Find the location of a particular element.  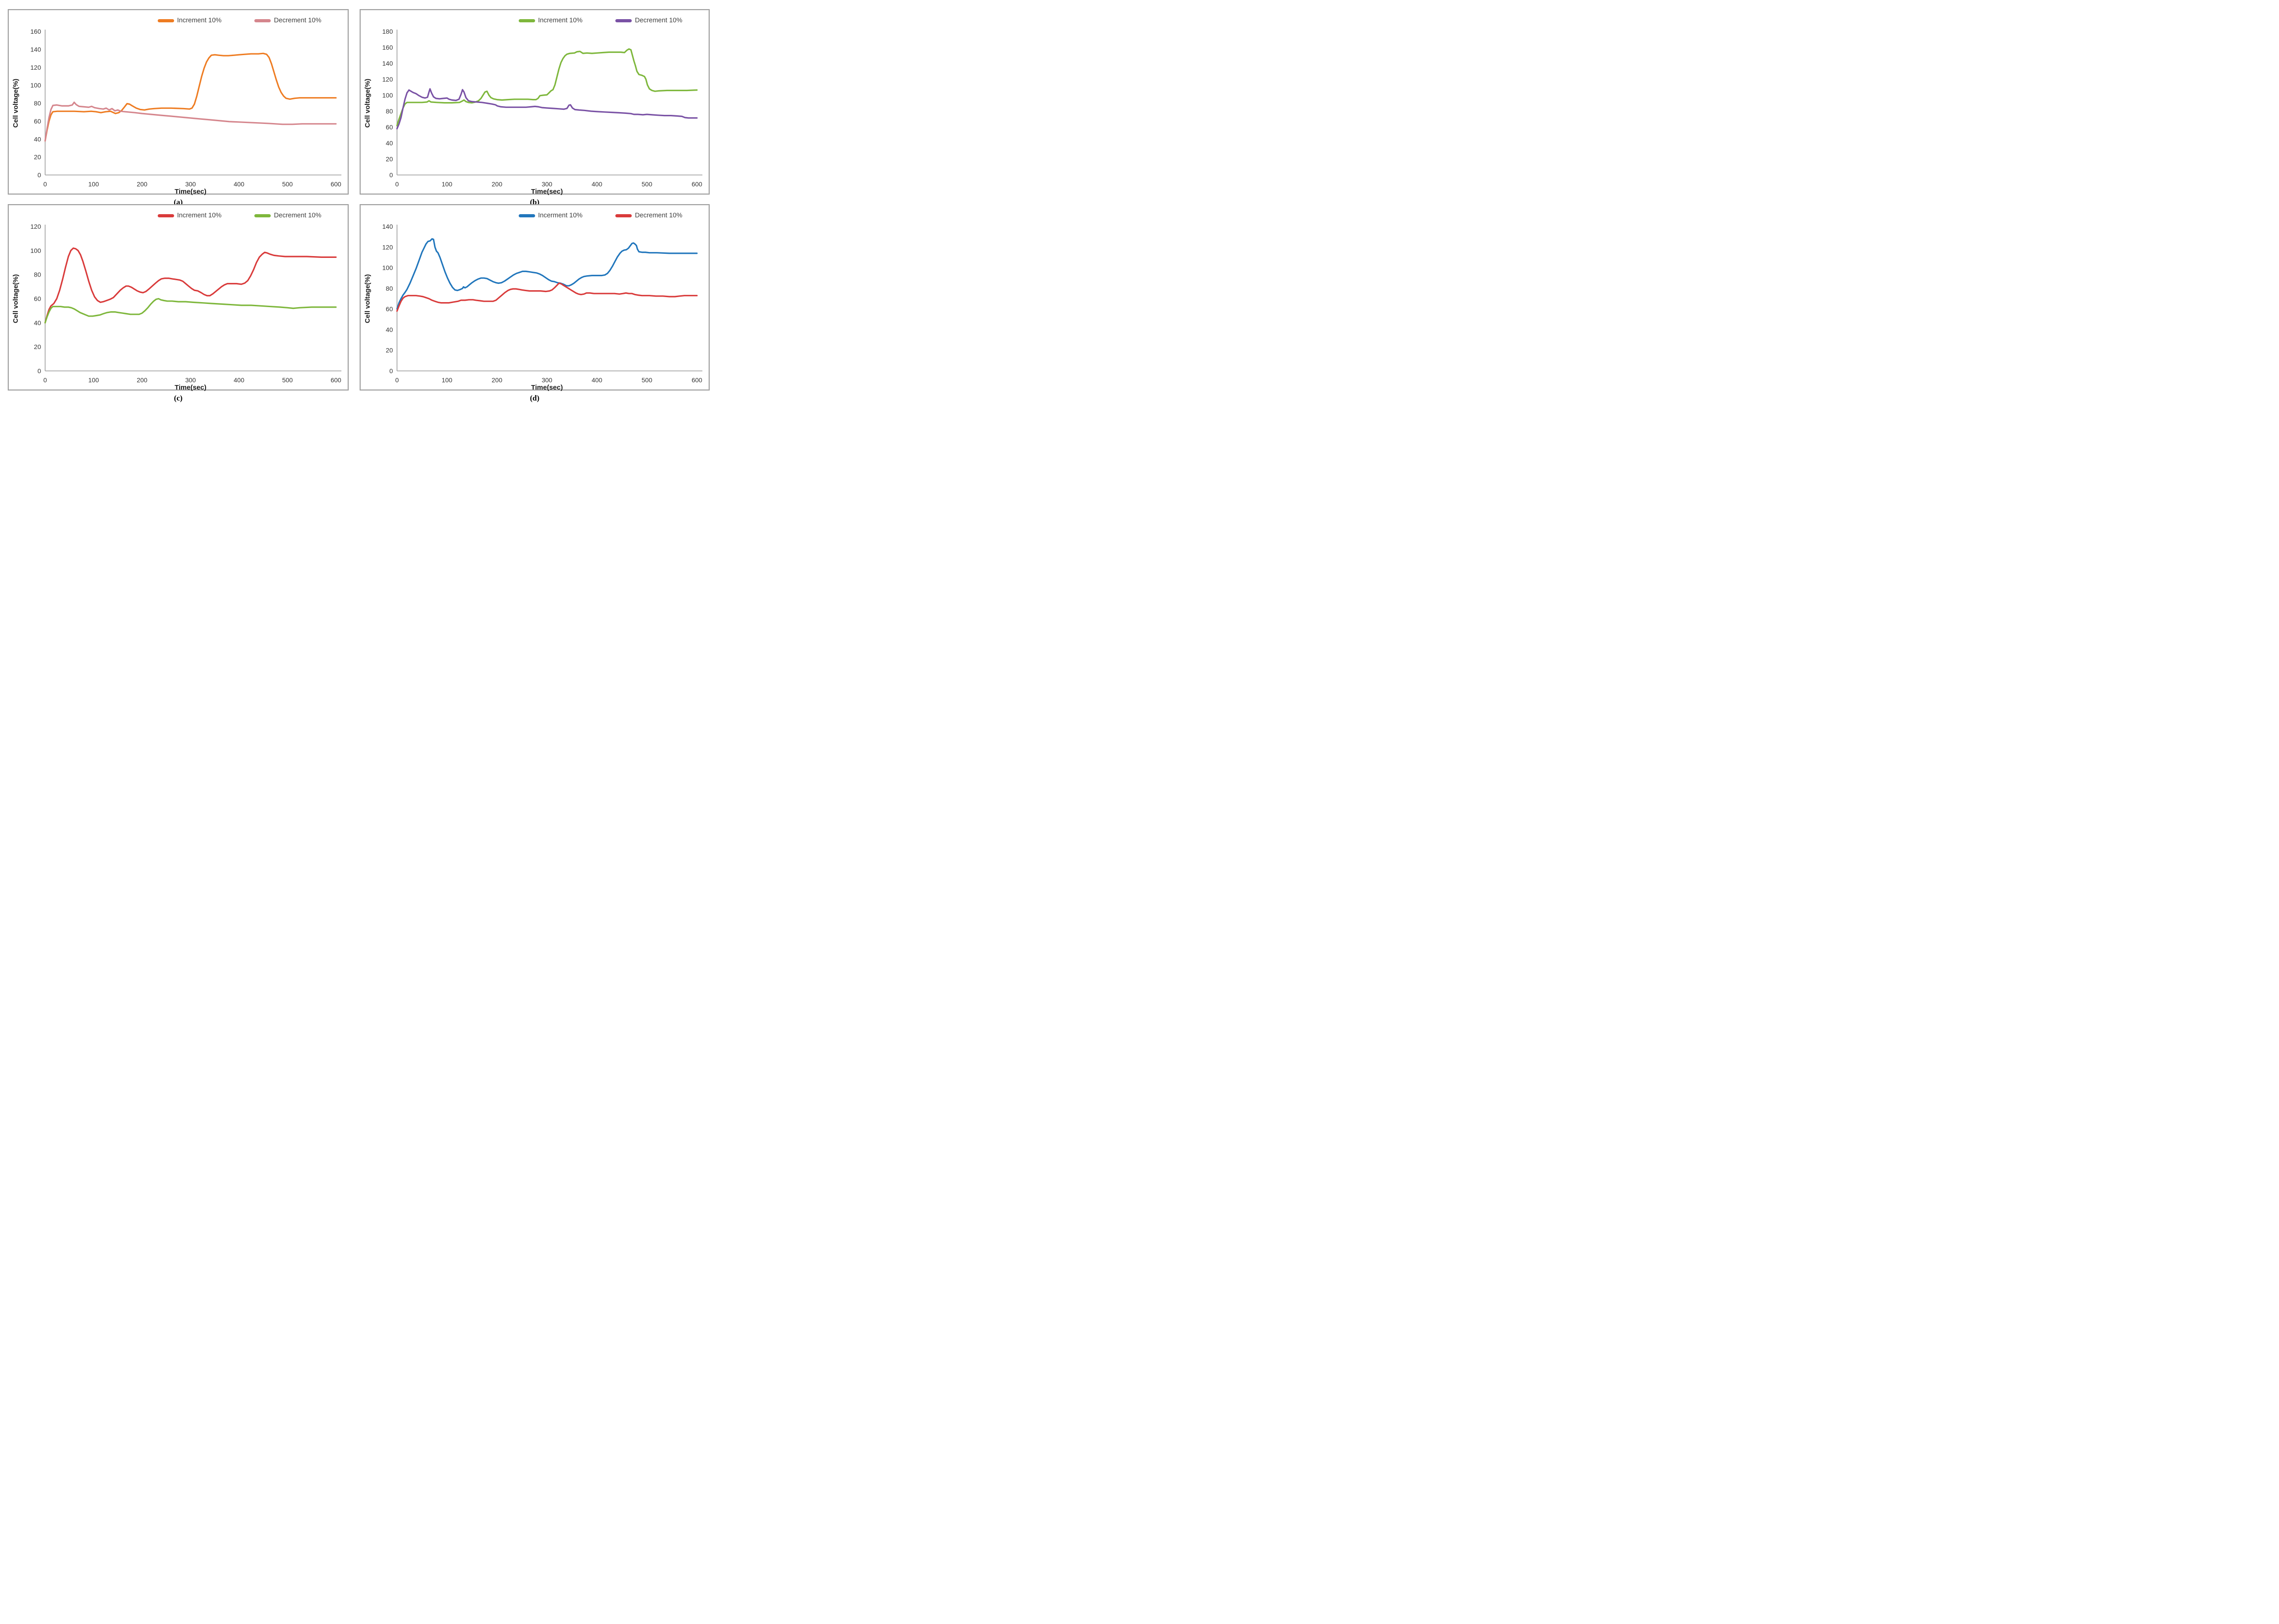

y-tick-label: 180 is located at coordinates (387, 31).